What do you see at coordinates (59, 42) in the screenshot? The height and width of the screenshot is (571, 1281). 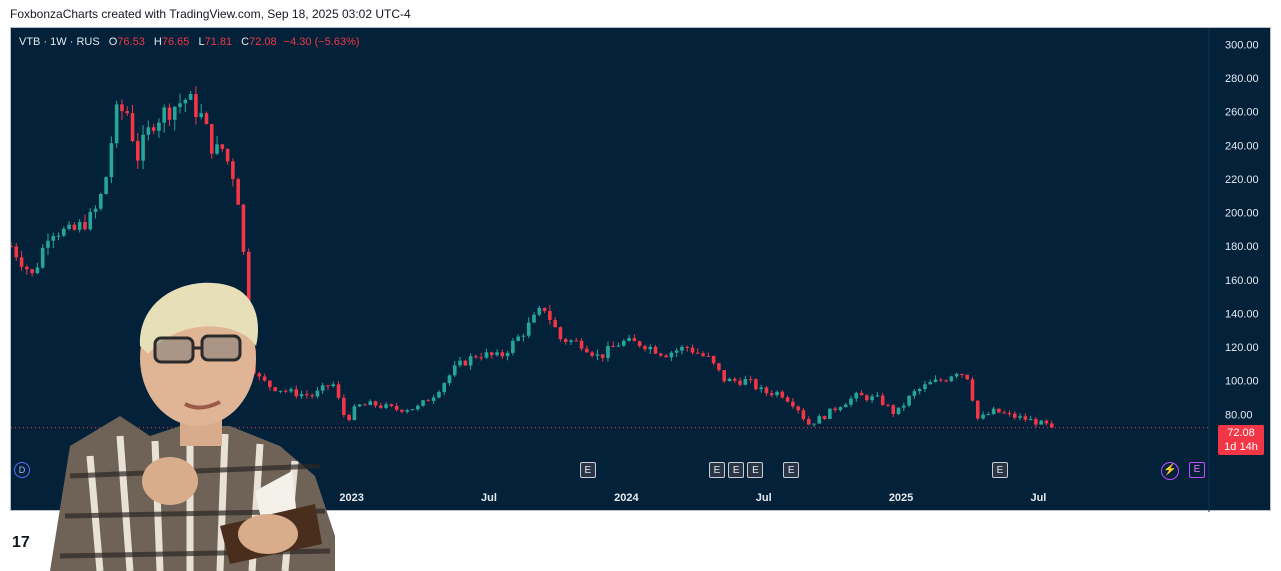 I see `symbol-label: VTB · 1W · RUS` at bounding box center [59, 42].